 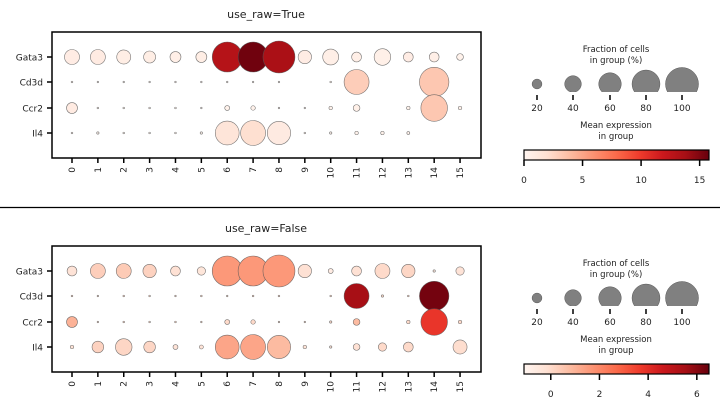 I want to click on x-tick-label: 8, so click(x=280, y=170).